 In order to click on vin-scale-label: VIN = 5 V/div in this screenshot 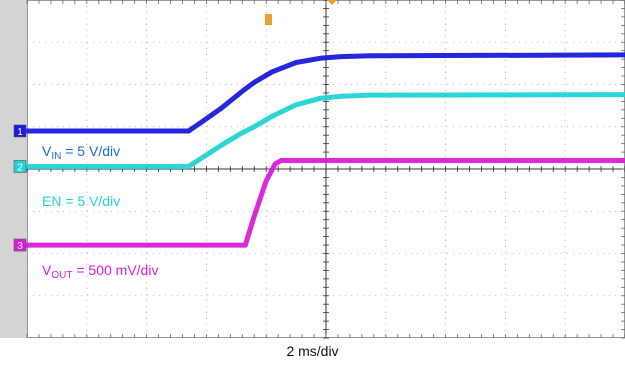, I will do `click(81, 152)`.